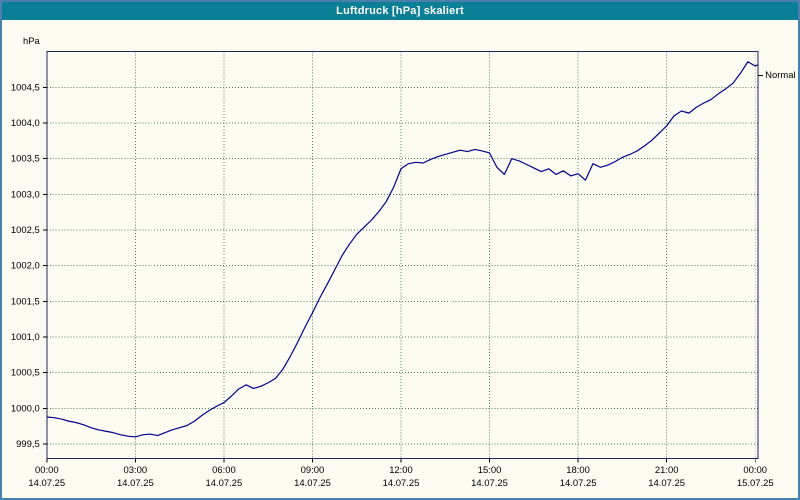  I want to click on y-tick-label: 1001,5, so click(25, 300).